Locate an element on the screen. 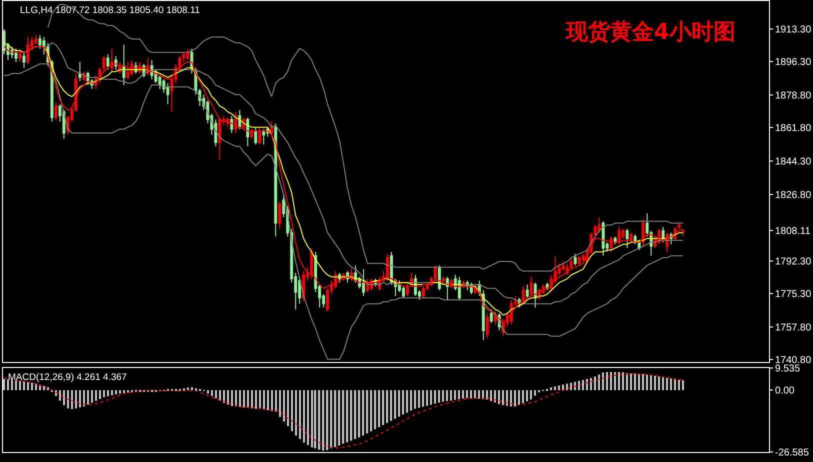  y-tick-label: 9.535 is located at coordinates (787, 369).